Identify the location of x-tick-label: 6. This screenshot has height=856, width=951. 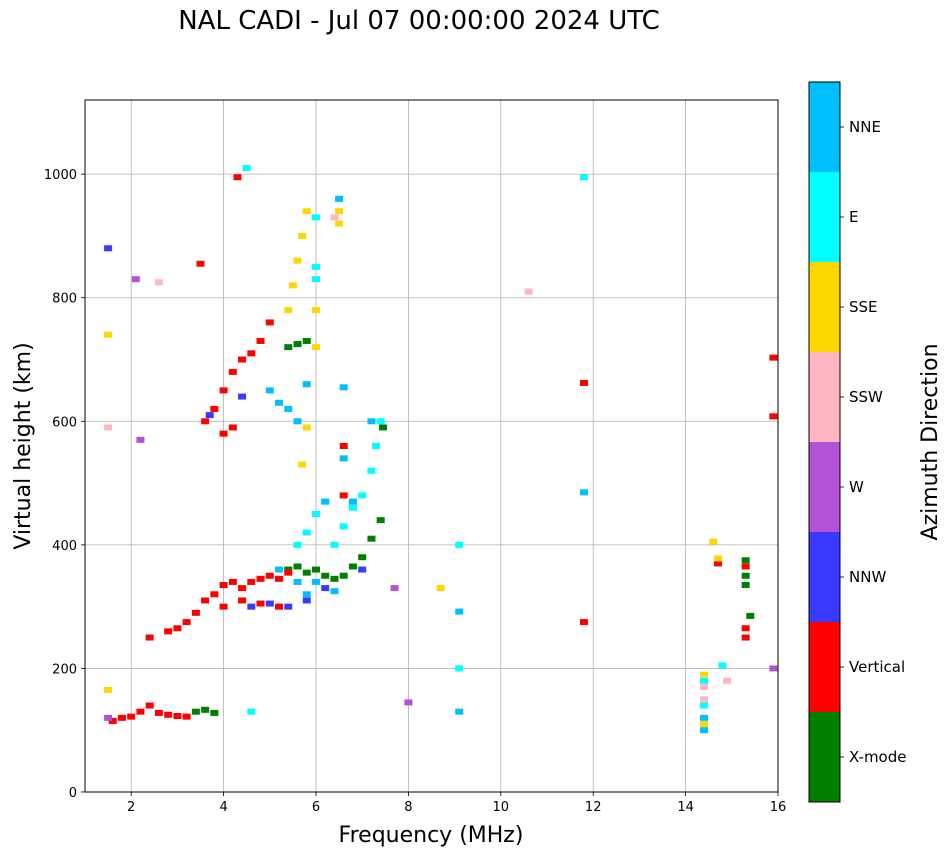
(316, 807).